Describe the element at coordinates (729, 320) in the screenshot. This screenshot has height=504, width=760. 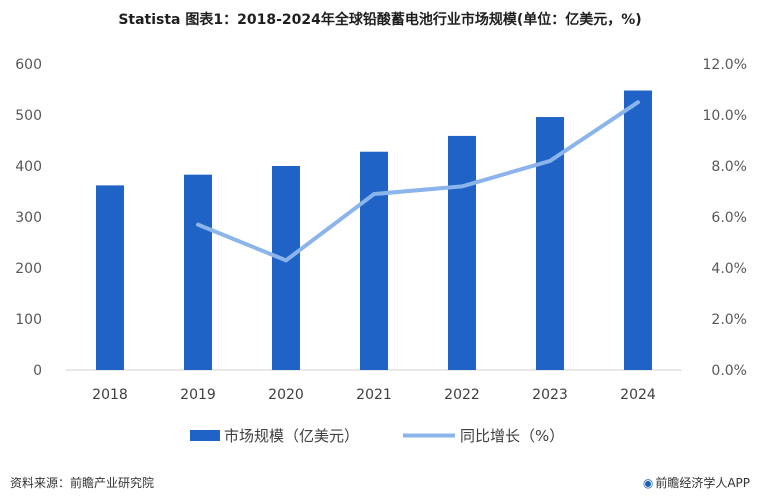
I see `right-tick-label: 2.0%` at that location.